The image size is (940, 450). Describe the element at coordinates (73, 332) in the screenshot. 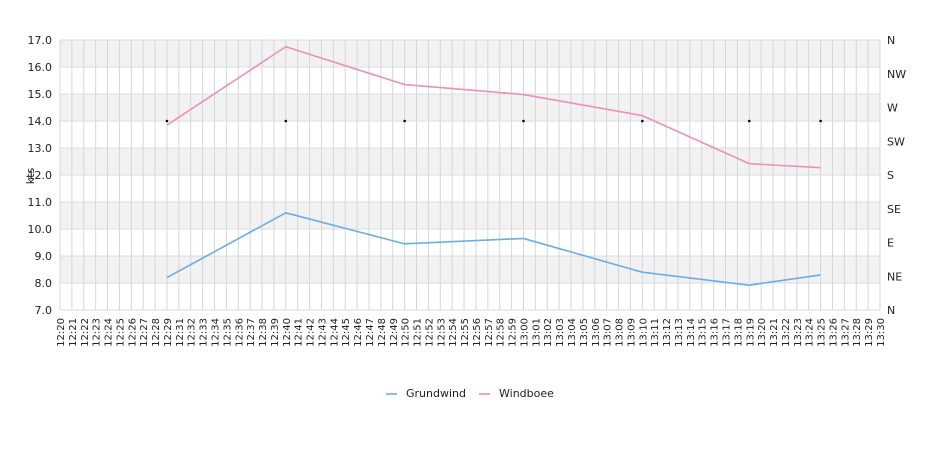

I see `x-tick-label: 12:21` at that location.